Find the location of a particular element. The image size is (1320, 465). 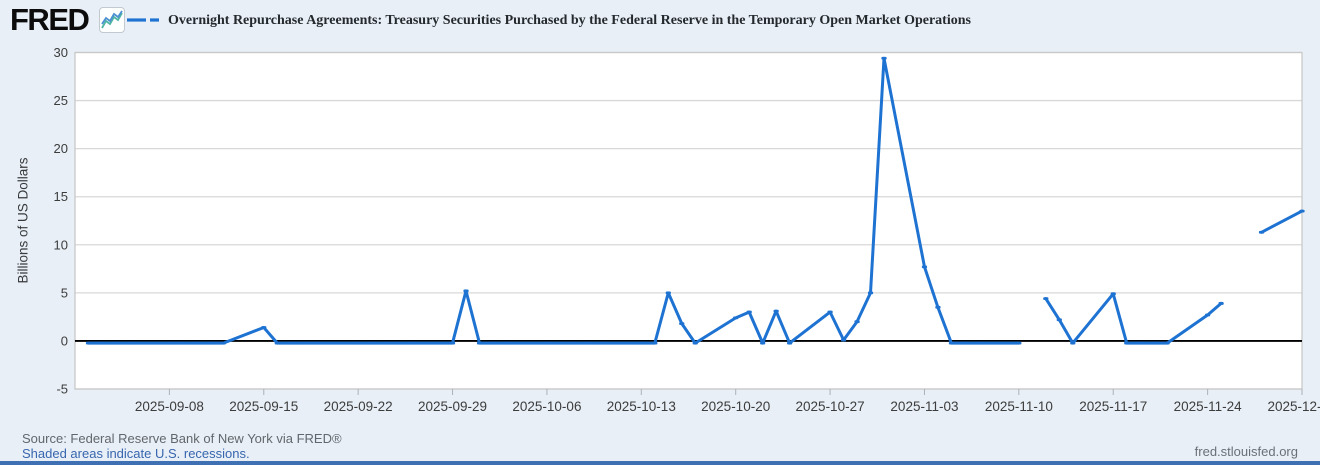

y-tick-label: 0 is located at coordinates (64, 340).